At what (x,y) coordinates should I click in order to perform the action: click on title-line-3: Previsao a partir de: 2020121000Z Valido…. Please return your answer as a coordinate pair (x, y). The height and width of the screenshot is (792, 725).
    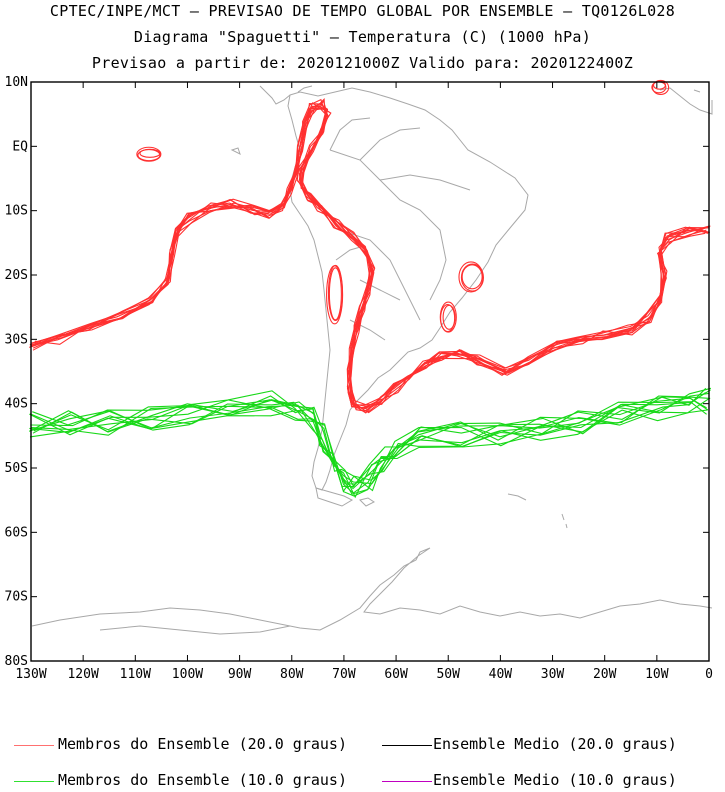
    Looking at the image, I should click on (362, 63).